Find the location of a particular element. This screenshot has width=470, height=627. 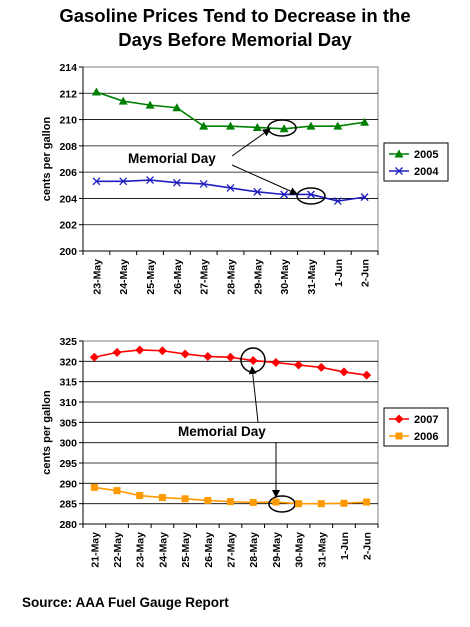

legend: 2007 2006 is located at coordinates (416, 427).